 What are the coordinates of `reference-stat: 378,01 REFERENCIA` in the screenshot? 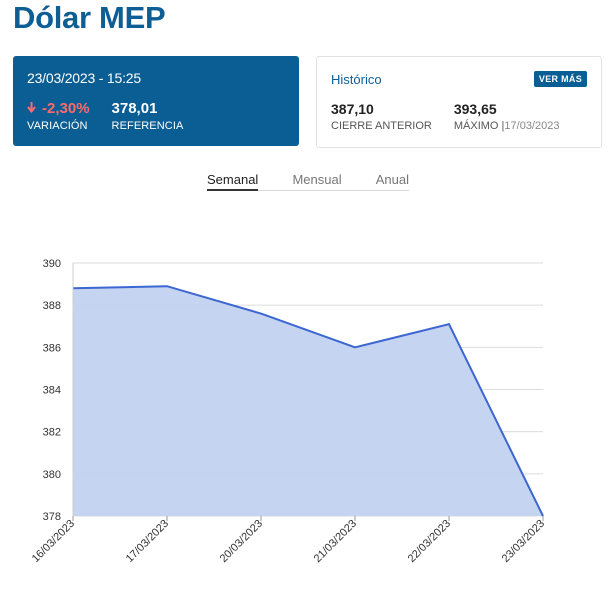 It's located at (148, 116).